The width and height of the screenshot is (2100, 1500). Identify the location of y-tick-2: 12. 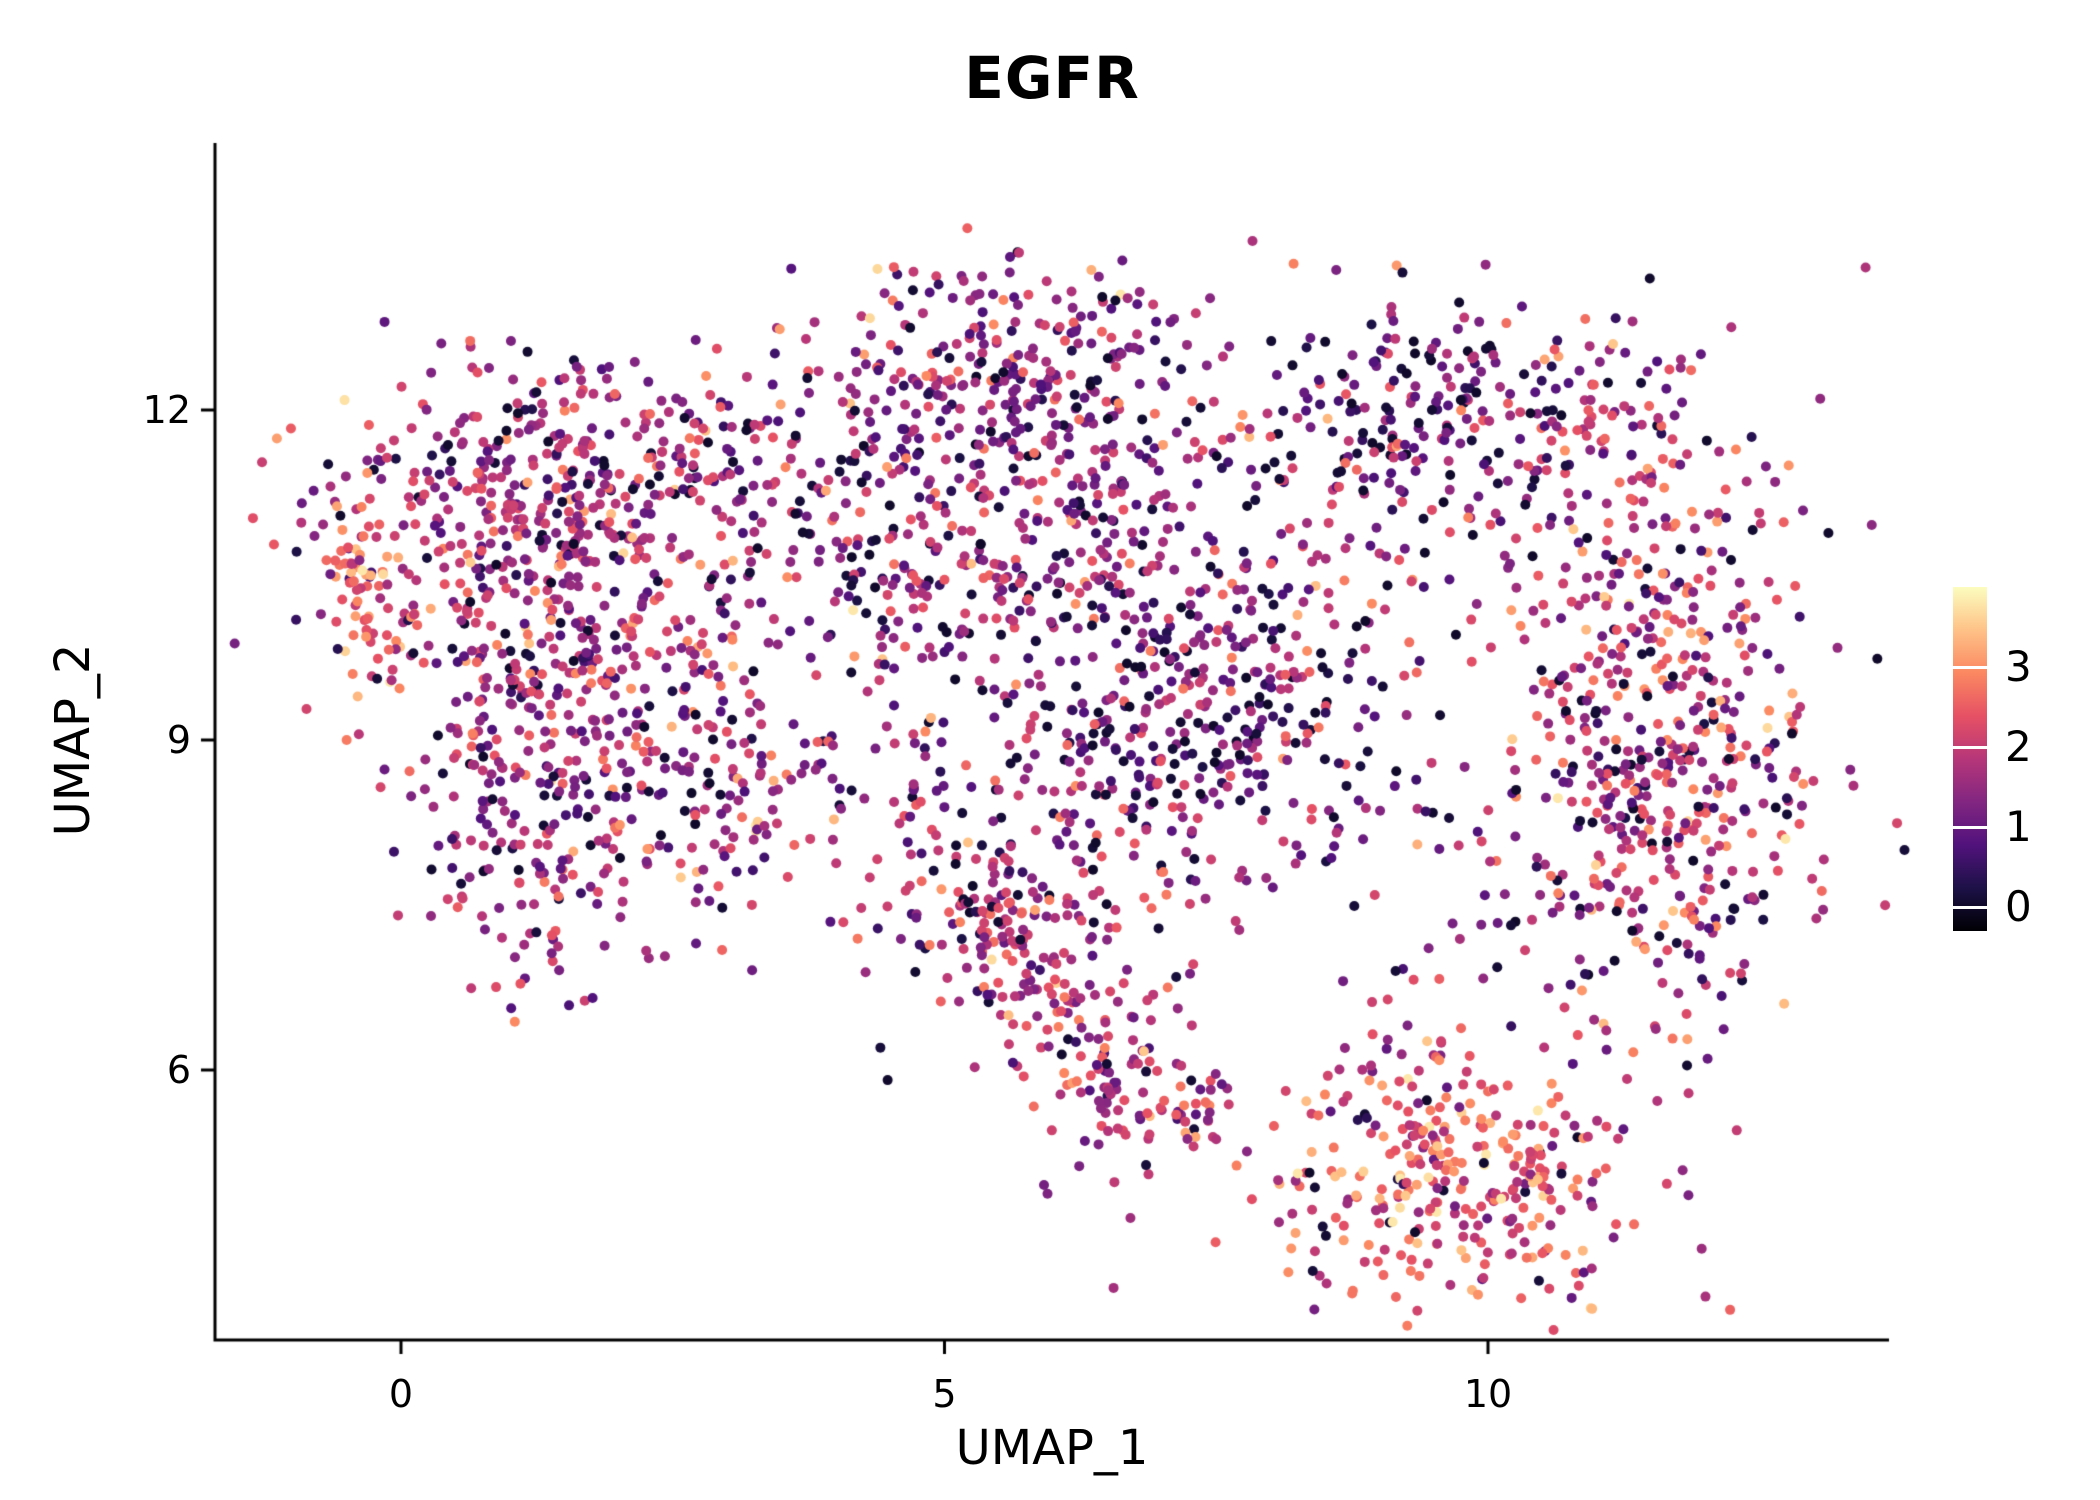
(166, 410).